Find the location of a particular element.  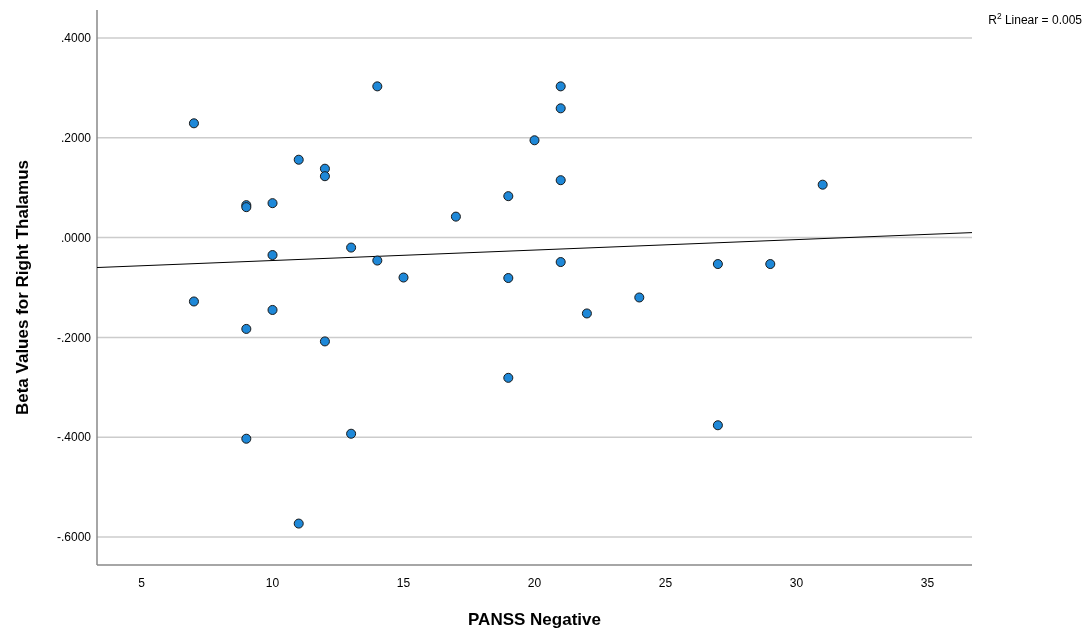

x-tick-label: 35 is located at coordinates (927, 583).